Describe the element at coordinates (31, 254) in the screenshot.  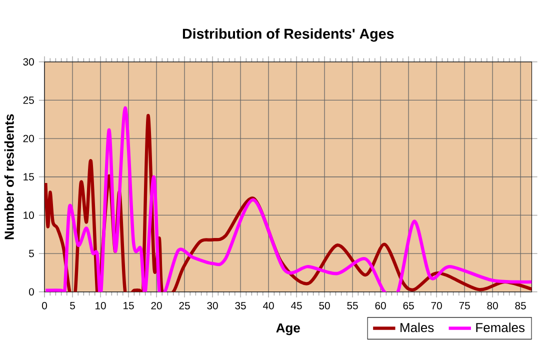
I see `y-tick-label: 5` at that location.